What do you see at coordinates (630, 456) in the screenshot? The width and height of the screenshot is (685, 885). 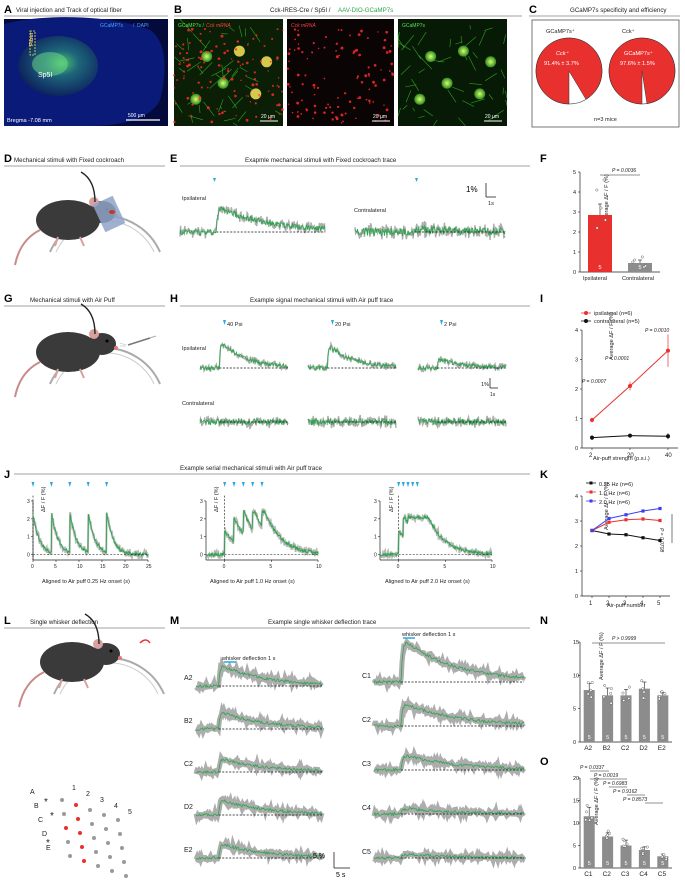 I see `I-chart-xtick-1: 20` at bounding box center [630, 456].